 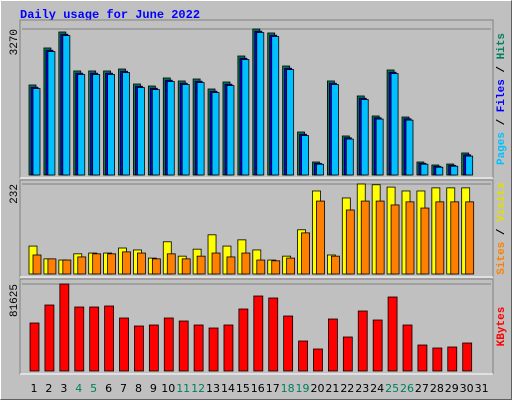 I want to click on x-tick-label: 4, so click(x=78, y=388).